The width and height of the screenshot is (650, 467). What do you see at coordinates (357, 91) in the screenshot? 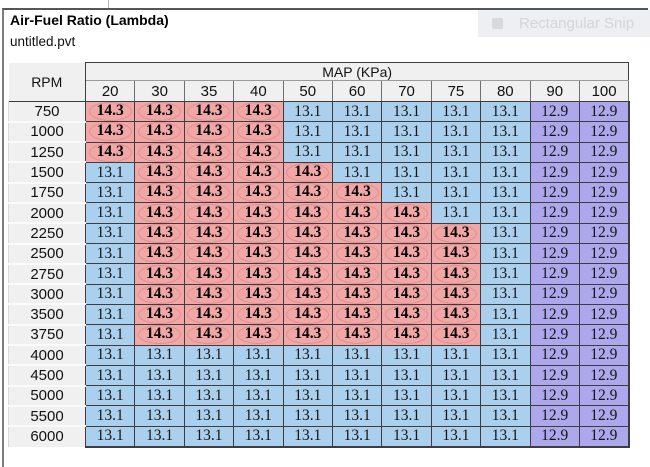
I see `map-col-header: 60` at bounding box center [357, 91].